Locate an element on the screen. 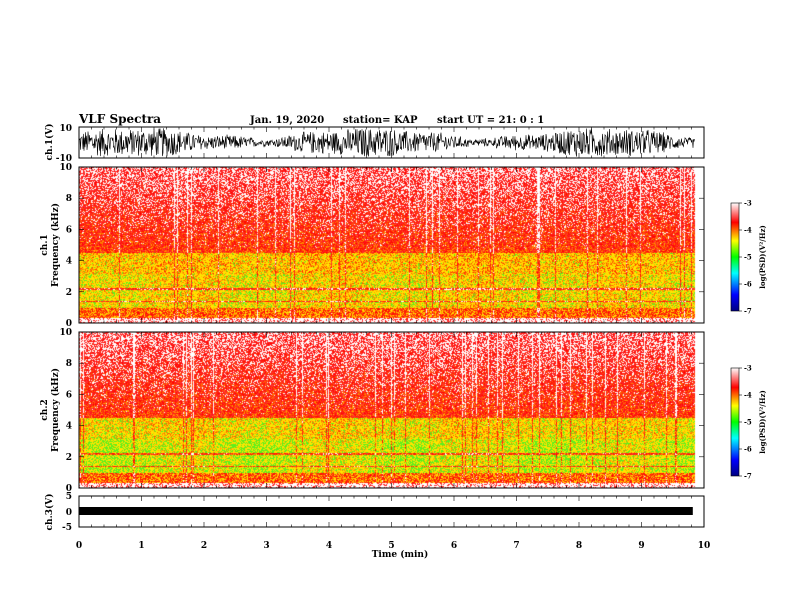 The height and width of the screenshot is (612, 792). x-tick-label: 10 is located at coordinates (704, 546).